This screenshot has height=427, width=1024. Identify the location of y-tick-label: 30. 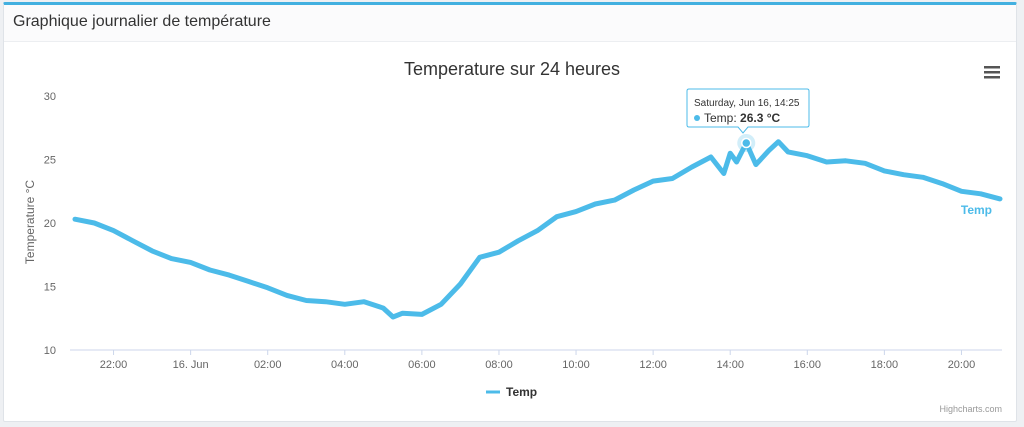
(50, 97).